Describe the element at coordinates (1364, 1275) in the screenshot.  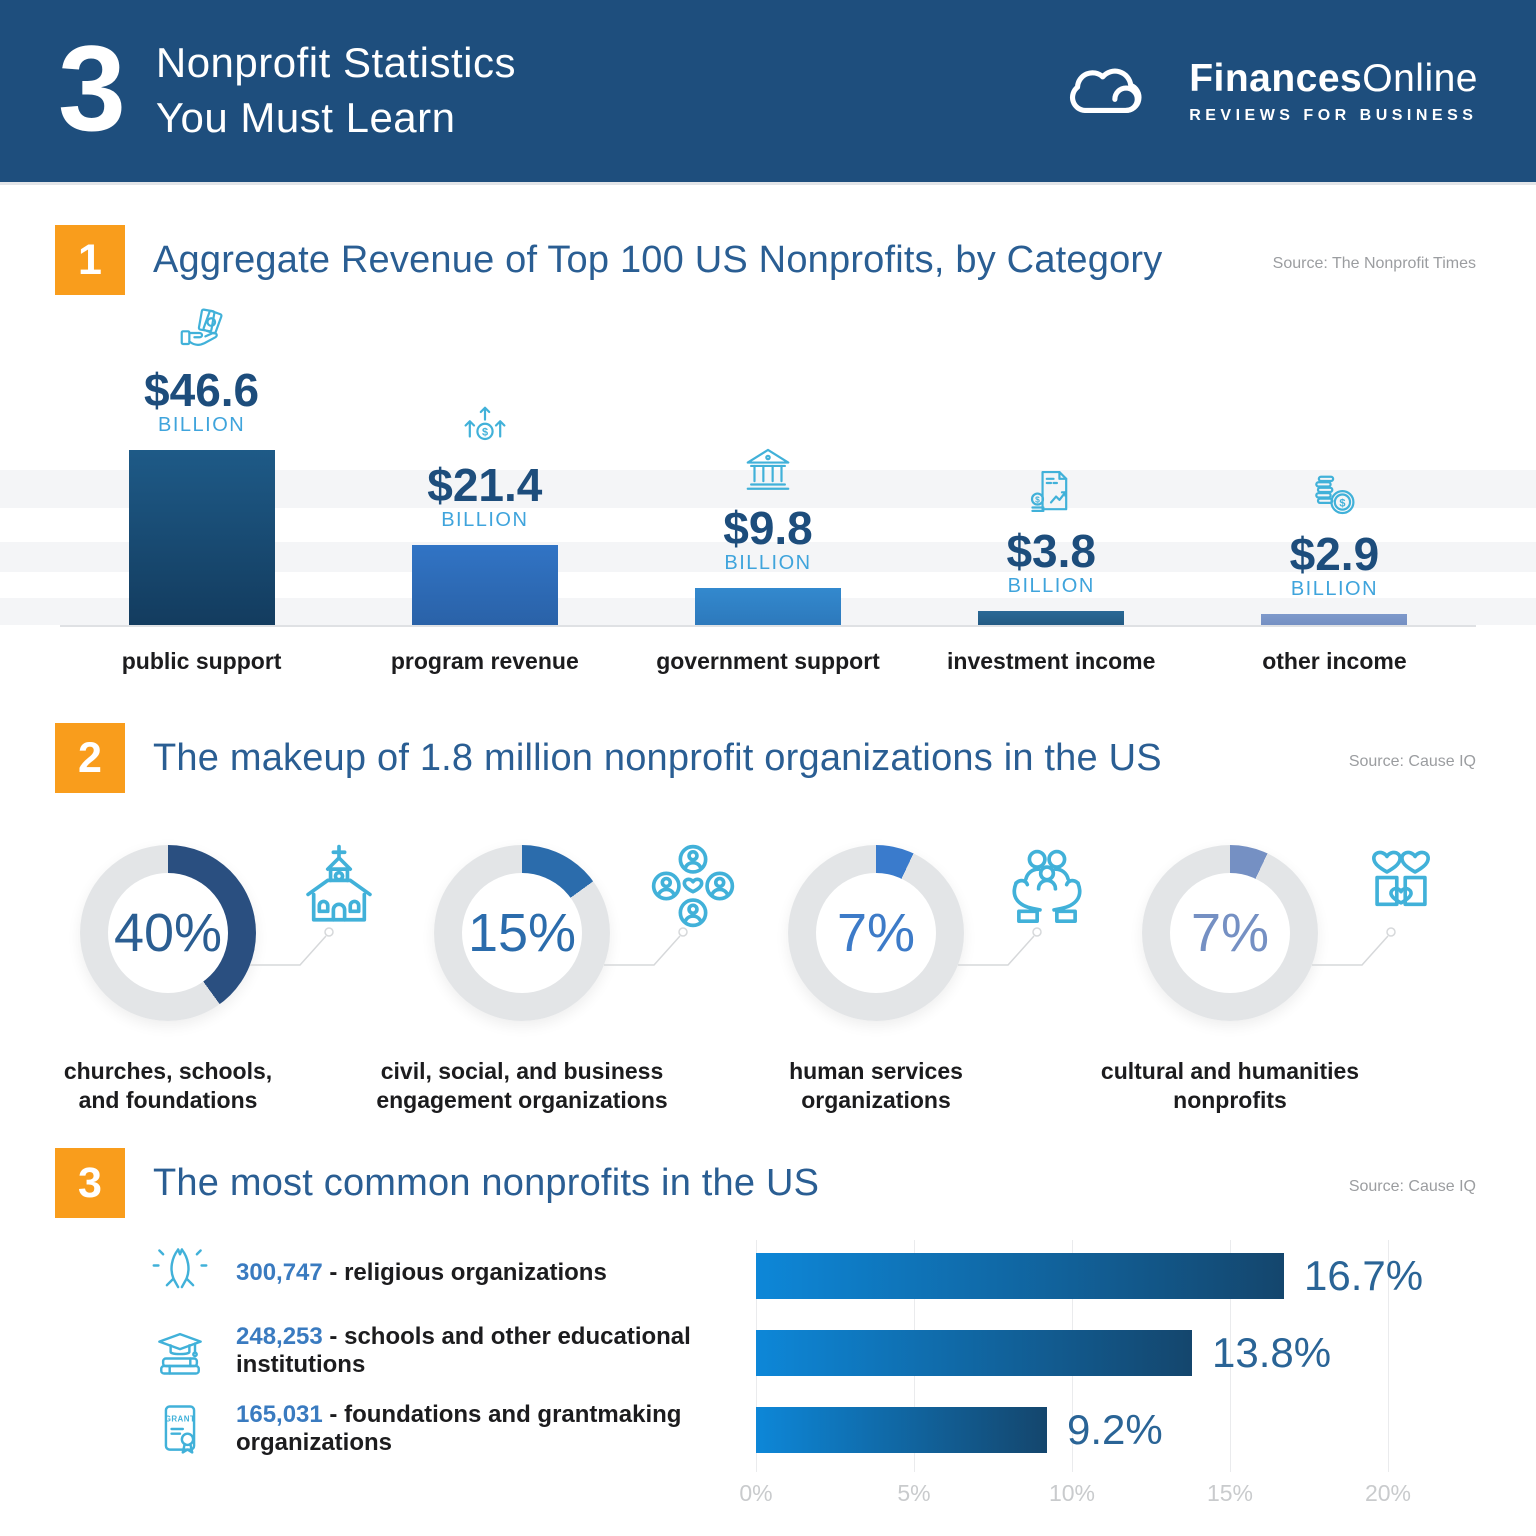
I see `hbar-value-label: 16.7%` at that location.